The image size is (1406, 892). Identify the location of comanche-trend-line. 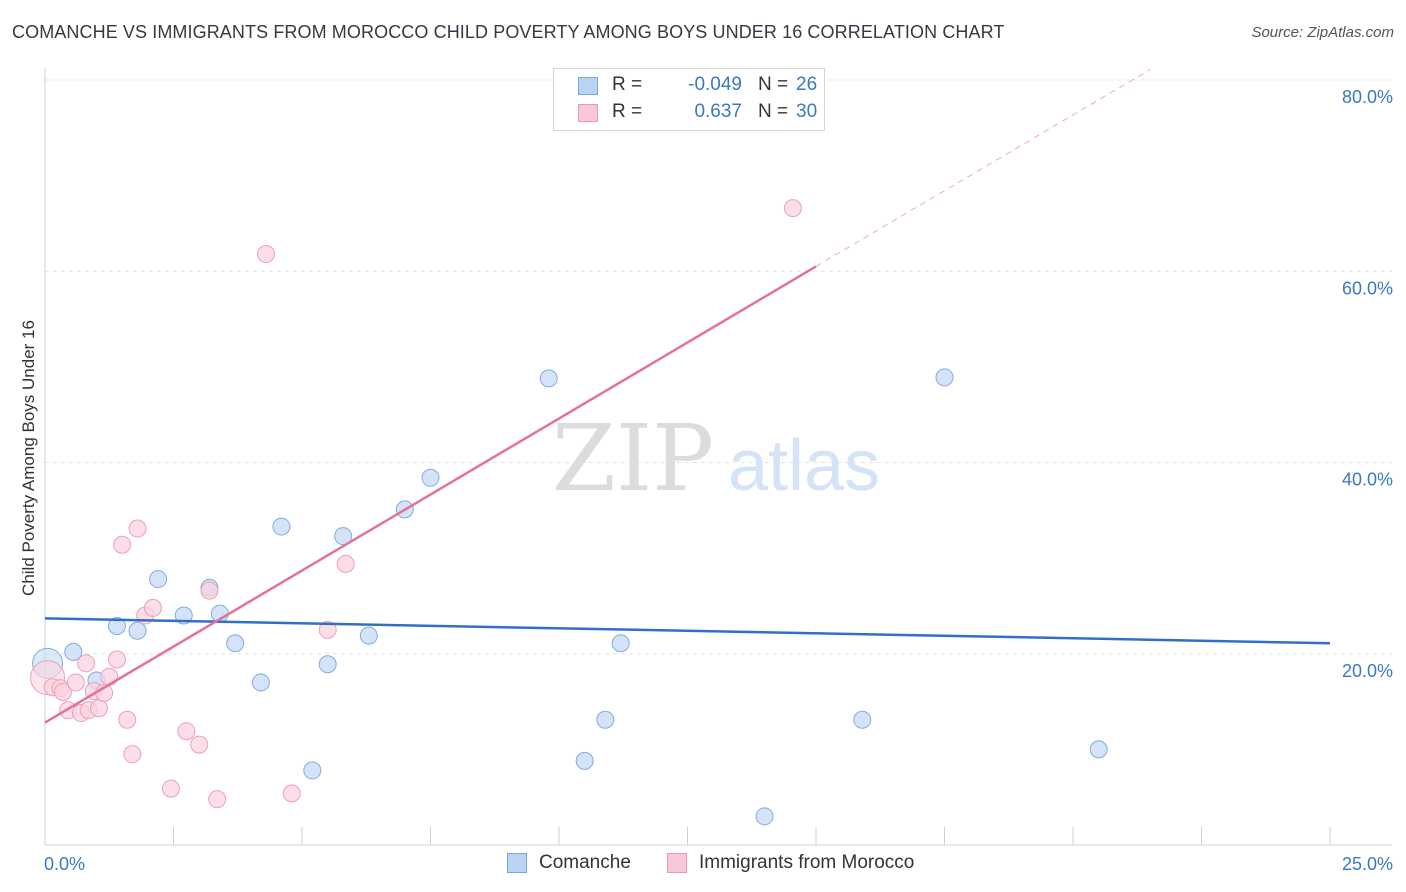
(687, 631).